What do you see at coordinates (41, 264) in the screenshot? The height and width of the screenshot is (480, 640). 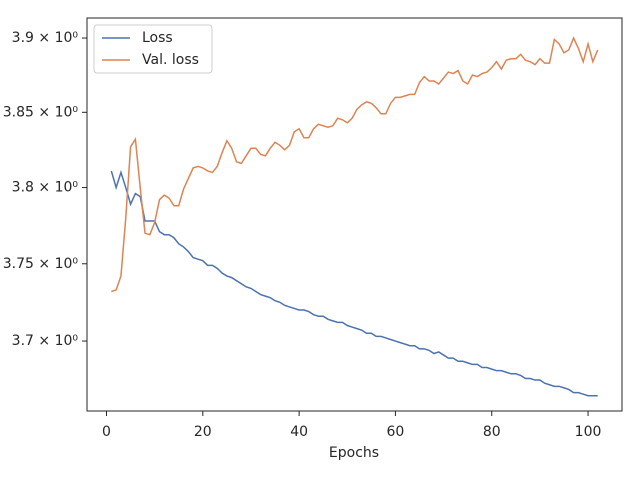 I see `y-tick-label: 3.75 × 10⁰` at bounding box center [41, 264].